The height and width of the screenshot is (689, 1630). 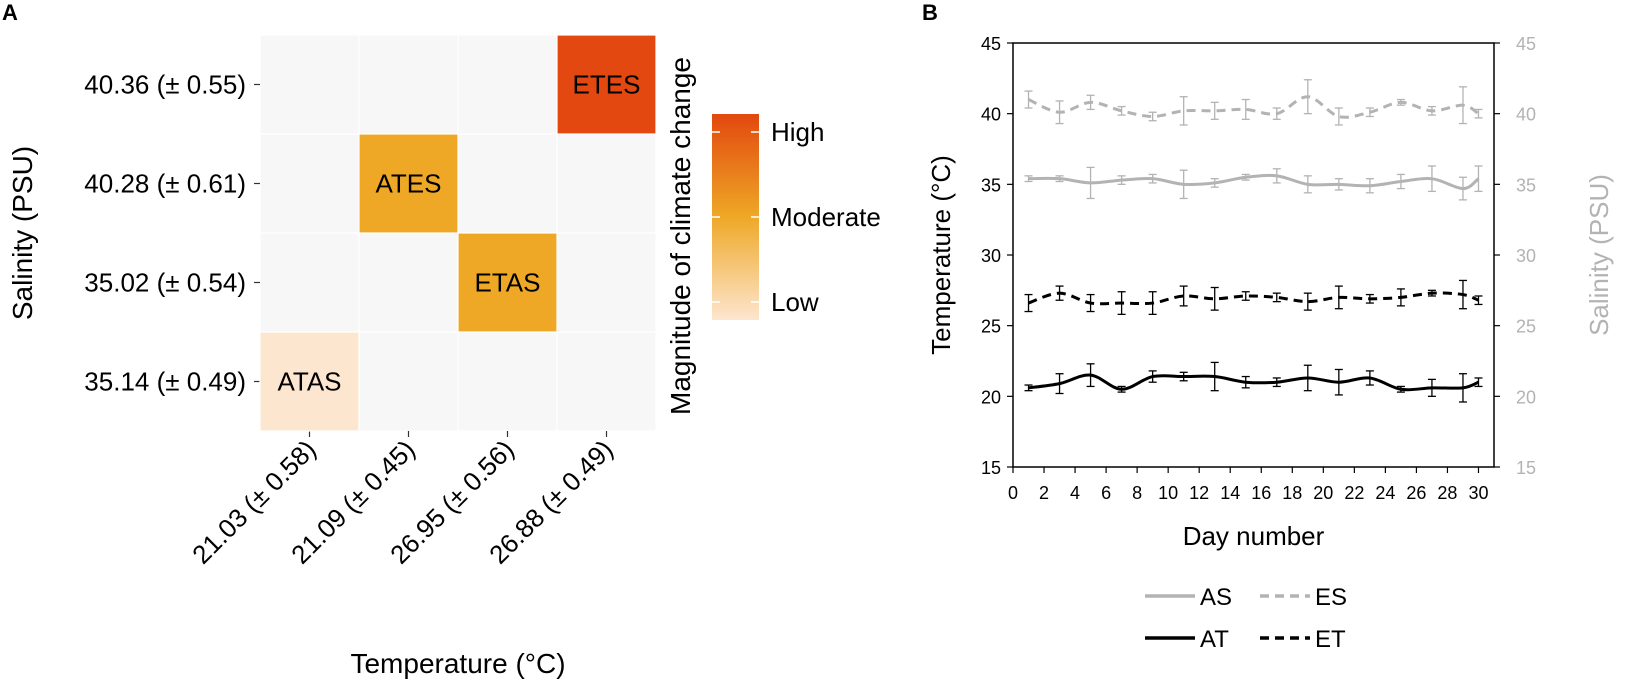 What do you see at coordinates (1246, 618) in the screenshot?
I see `line-legend: AS ES AT ET` at bounding box center [1246, 618].